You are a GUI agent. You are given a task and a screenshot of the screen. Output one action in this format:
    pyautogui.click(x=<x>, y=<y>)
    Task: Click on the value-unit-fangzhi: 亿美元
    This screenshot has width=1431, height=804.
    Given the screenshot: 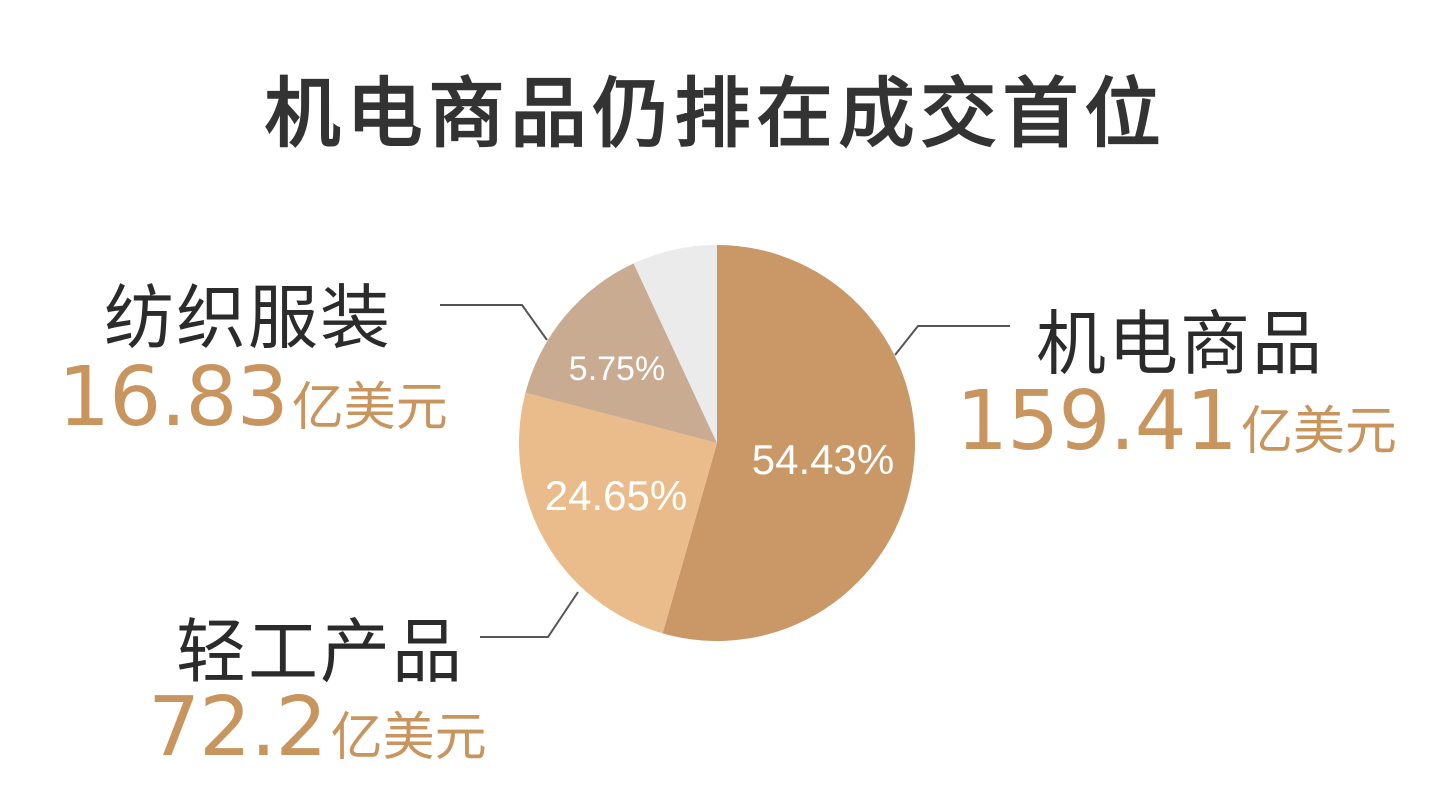 What is the action you would take?
    pyautogui.click(x=369, y=408)
    